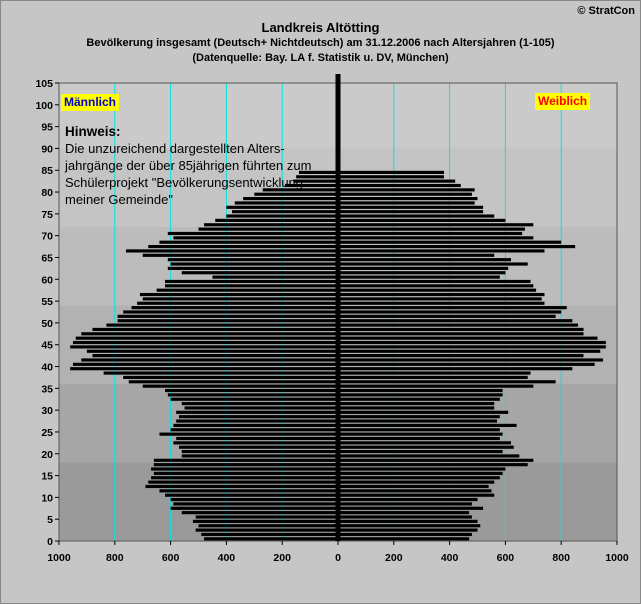 This screenshot has width=641, height=604. I want to click on y-tick-label: 30, so click(47, 411).